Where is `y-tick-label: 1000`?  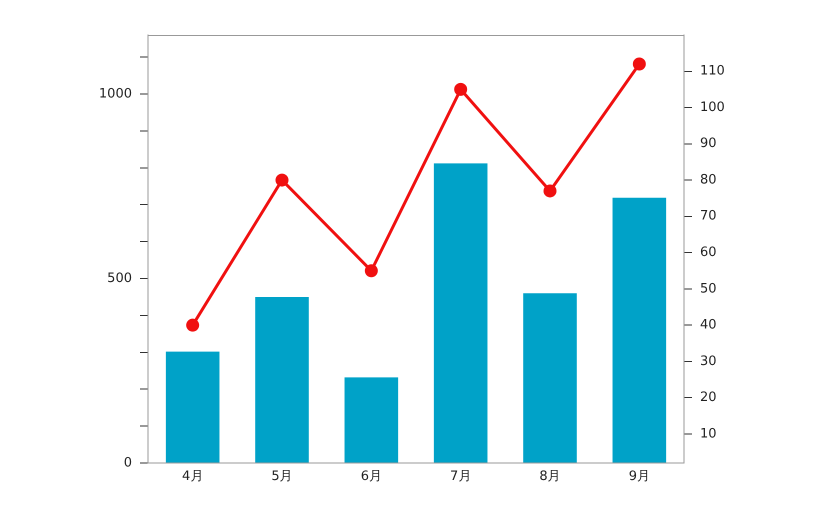
y-tick-label: 1000 is located at coordinates (115, 94).